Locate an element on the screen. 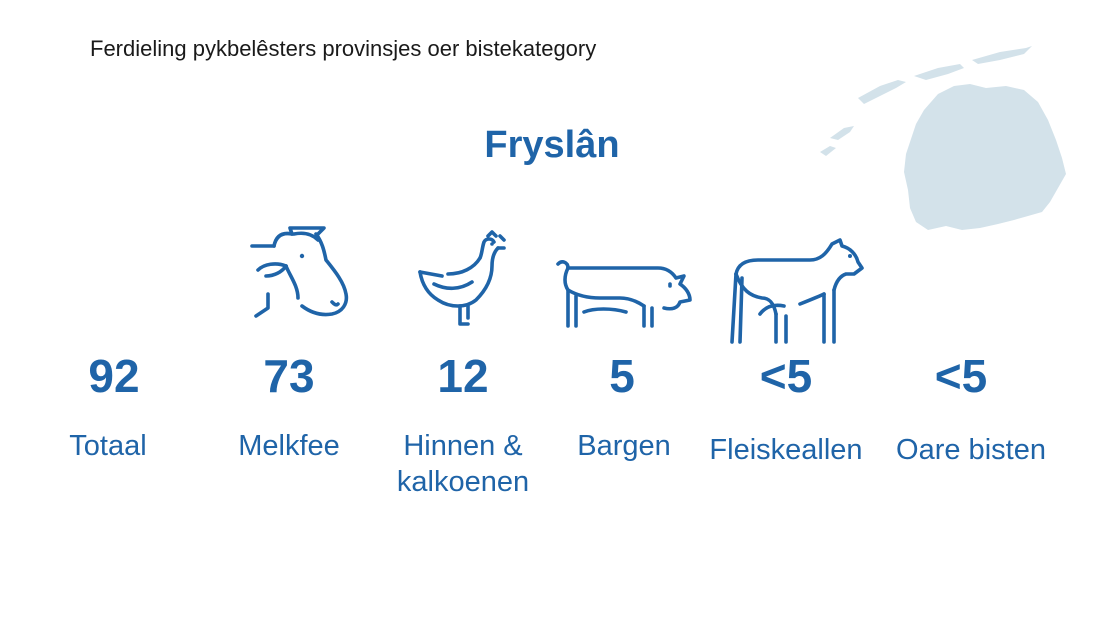 This screenshot has width=1104, height=620. chicken-icon is located at coordinates (464, 278).